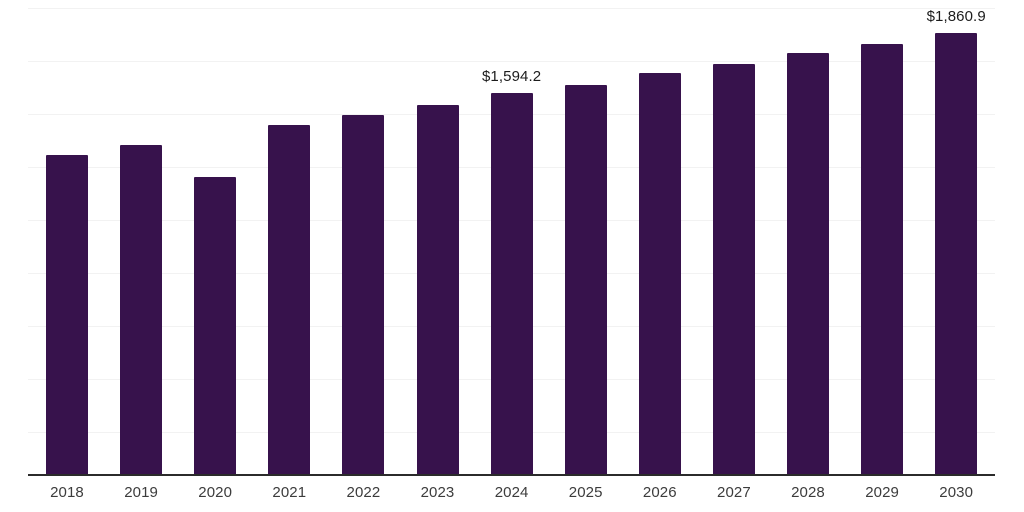 The height and width of the screenshot is (512, 1024). What do you see at coordinates (882, 492) in the screenshot?
I see `x-tick-label-2029: 2029` at bounding box center [882, 492].